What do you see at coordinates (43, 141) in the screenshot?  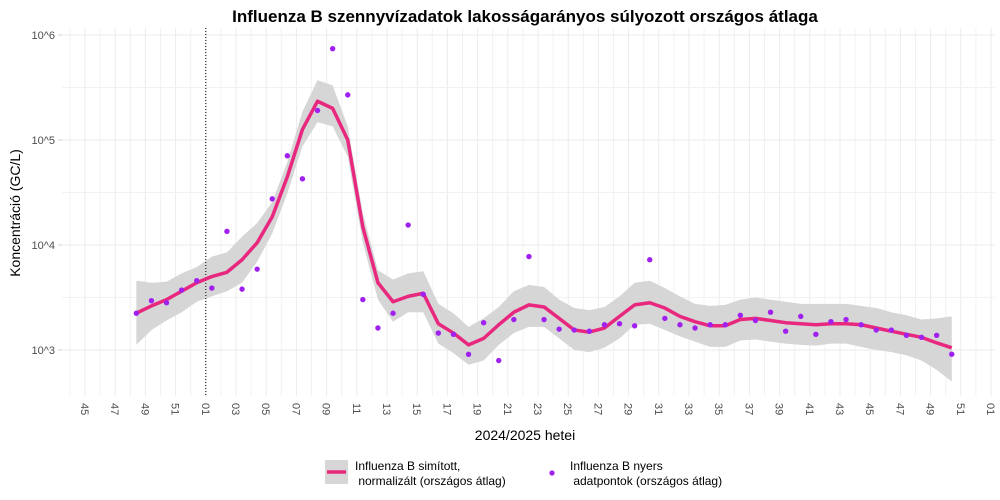 I see `y-tick-label: 10^5` at bounding box center [43, 141].